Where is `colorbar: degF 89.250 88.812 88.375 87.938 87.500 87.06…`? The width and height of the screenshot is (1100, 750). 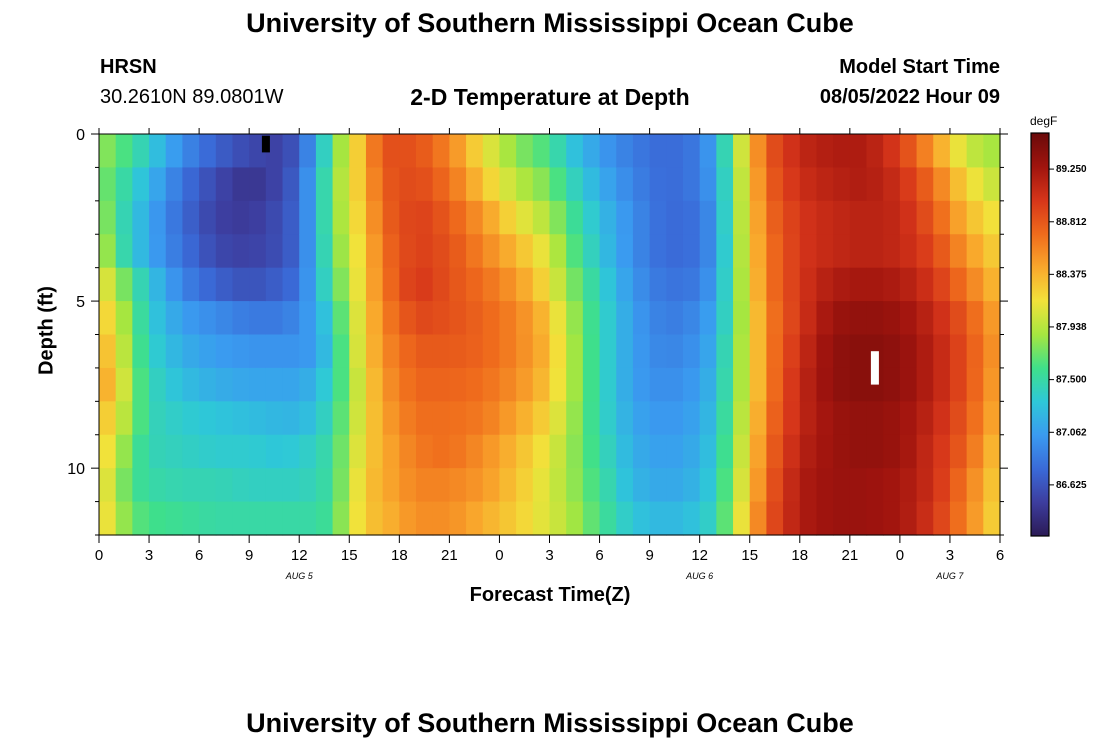
colorbar: degF 89.250 88.812 88.375 87.938 87.500 87.06… is located at coordinates (1058, 325).